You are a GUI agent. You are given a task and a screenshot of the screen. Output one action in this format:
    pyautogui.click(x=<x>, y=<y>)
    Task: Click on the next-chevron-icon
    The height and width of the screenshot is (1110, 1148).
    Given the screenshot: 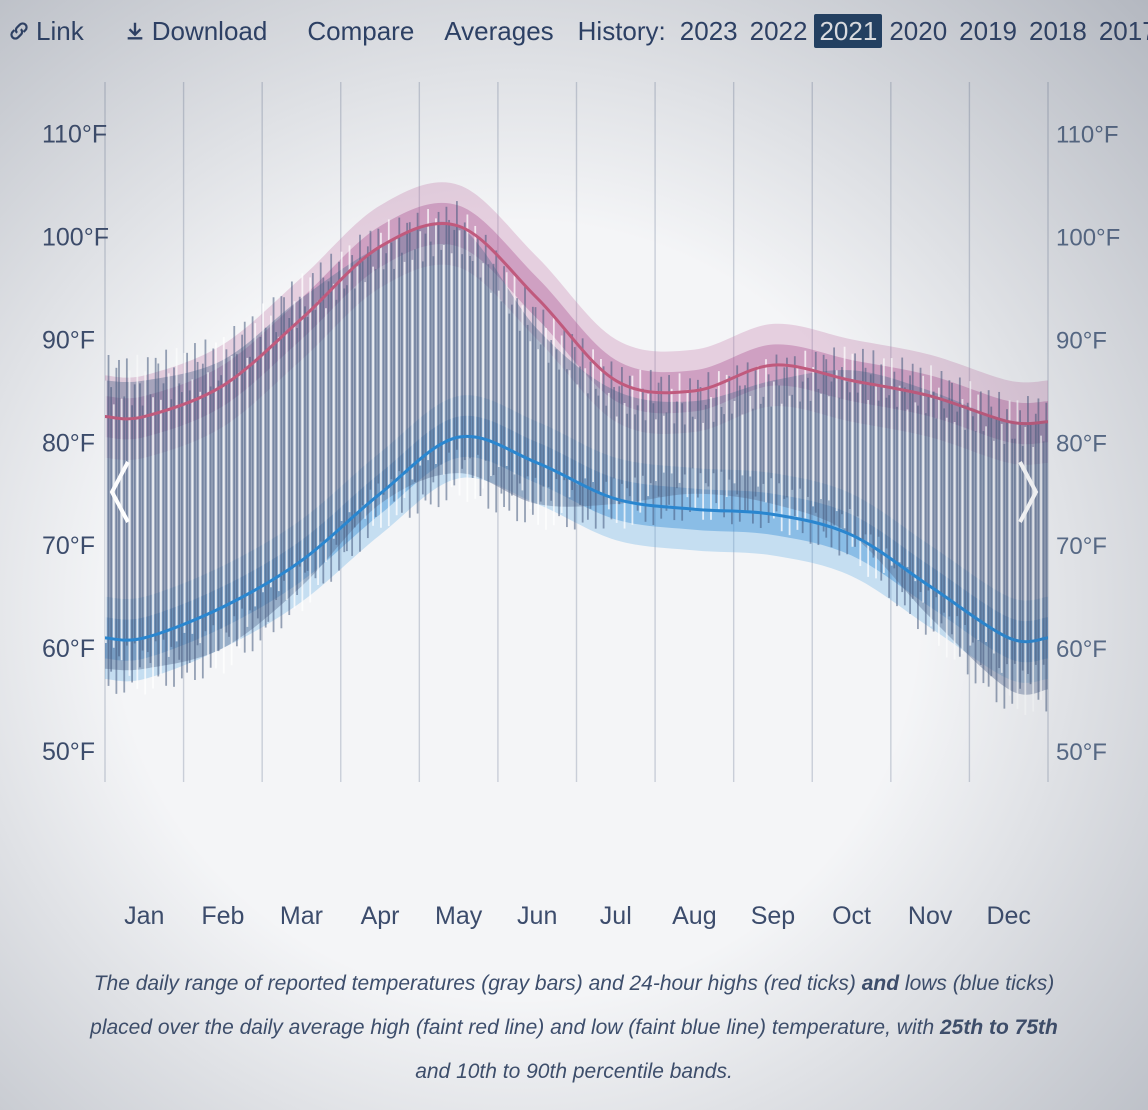 What is the action you would take?
    pyautogui.click(x=1028, y=492)
    